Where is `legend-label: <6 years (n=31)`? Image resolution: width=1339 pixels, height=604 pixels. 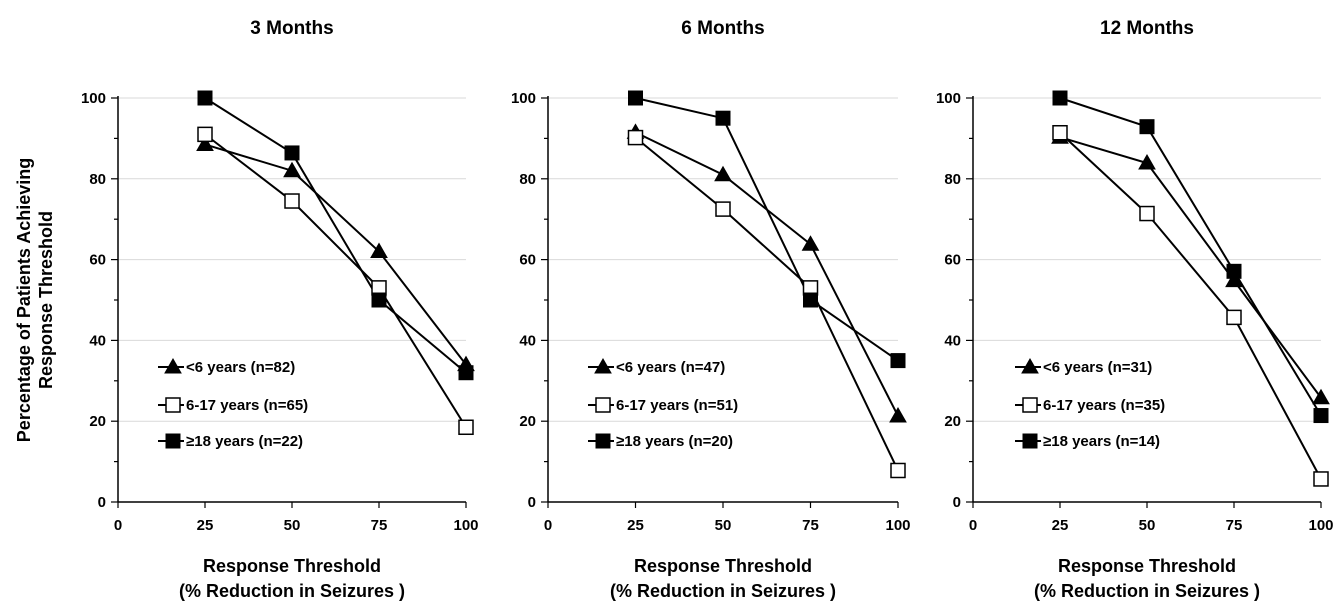
legend-label: <6 years (n=31) is located at coordinates (1097, 367).